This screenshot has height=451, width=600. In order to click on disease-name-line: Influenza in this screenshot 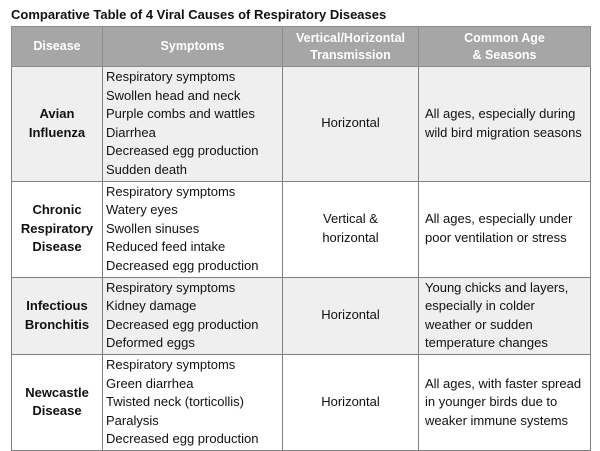, I will do `click(57, 132)`.